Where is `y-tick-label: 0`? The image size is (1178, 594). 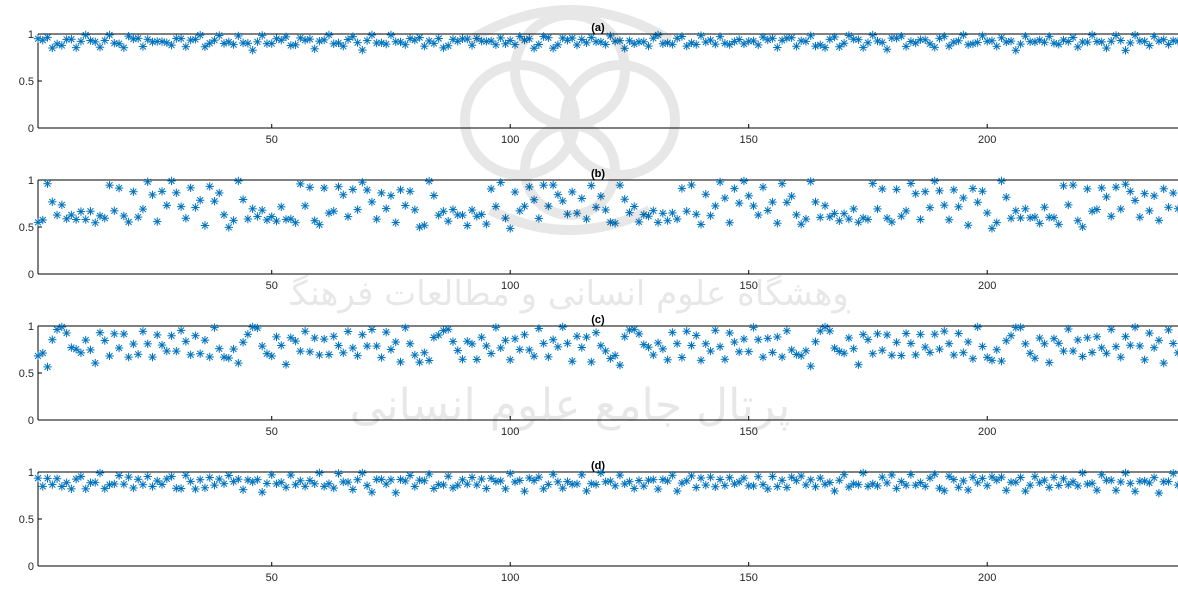
y-tick-label: 0 is located at coordinates (31, 421).